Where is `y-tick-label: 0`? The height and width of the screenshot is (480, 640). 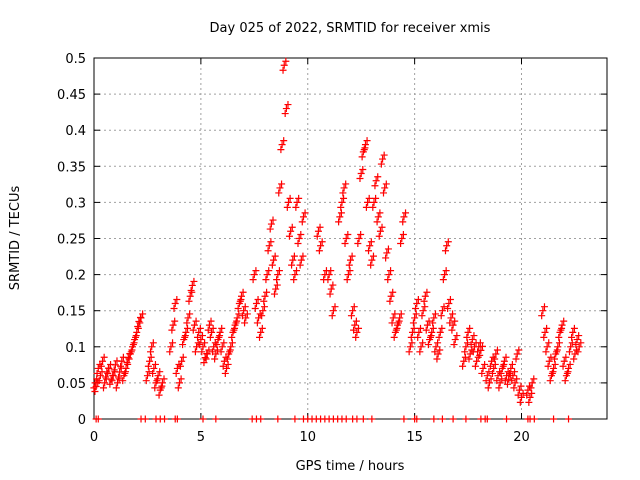 y-tick-label: 0 is located at coordinates (82, 420).